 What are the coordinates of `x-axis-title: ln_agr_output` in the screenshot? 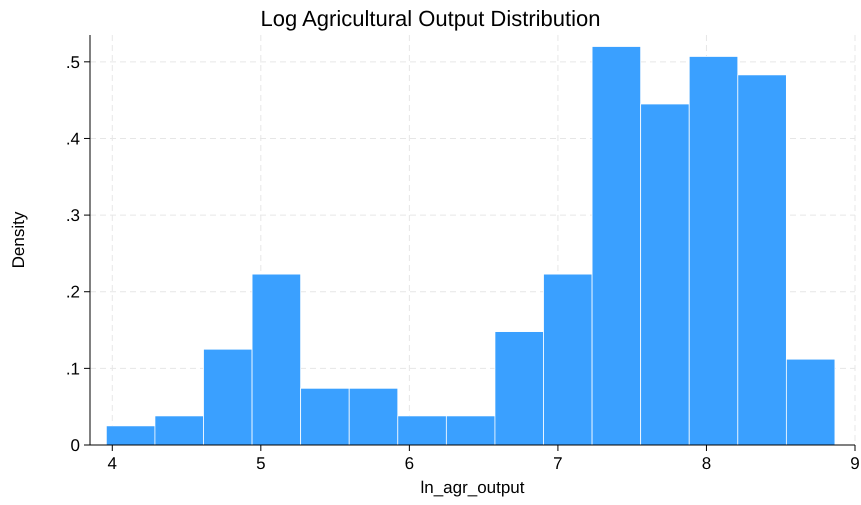 It's located at (472, 487).